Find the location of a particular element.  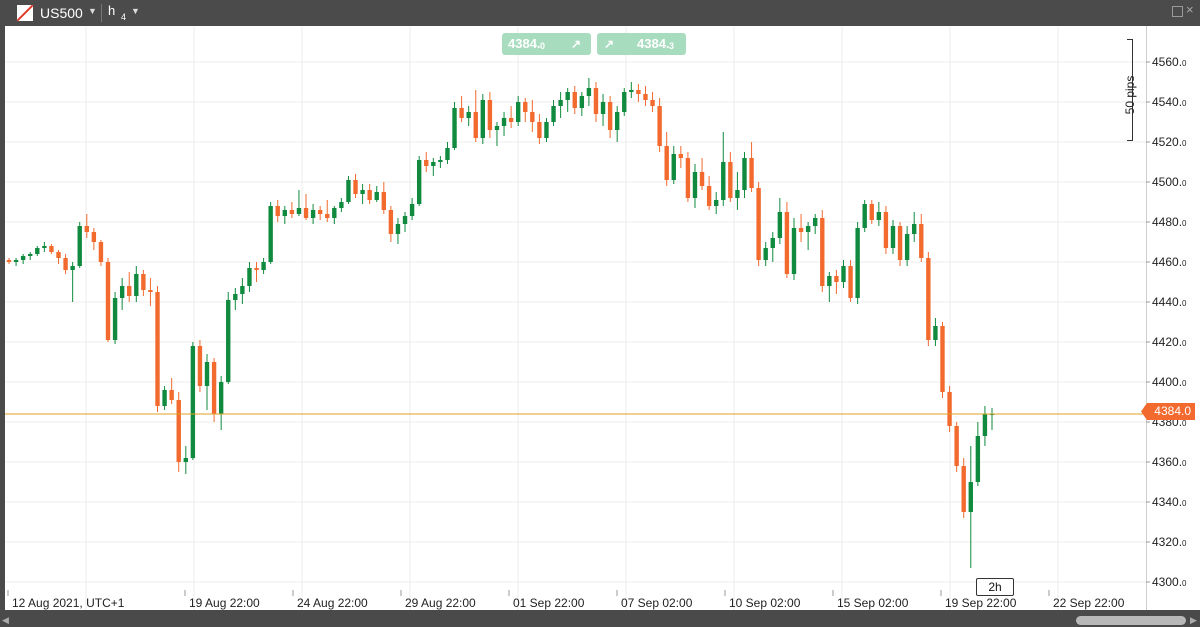

scroll-right-icon: ▶ is located at coordinates (1193, 620).